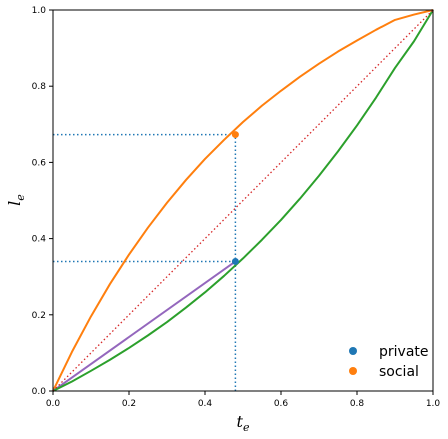  I want to click on social-point, so click(235, 135).